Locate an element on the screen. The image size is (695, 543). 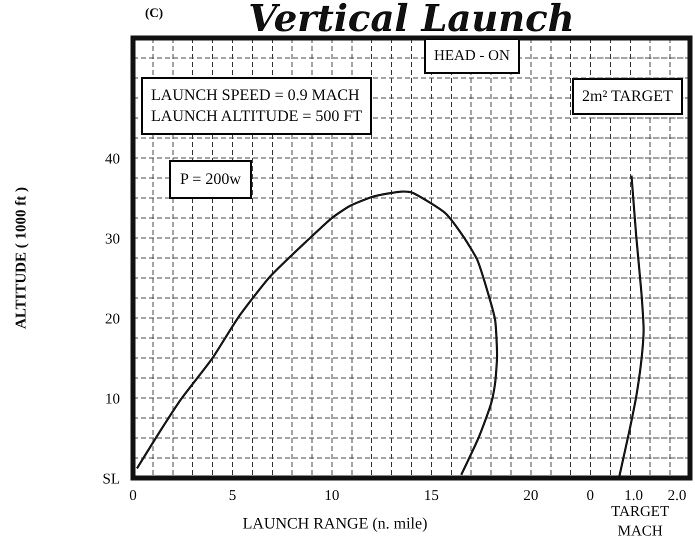
annotation: LAUNCH SPEED = 0.9 MACH LAUNCH ALTITUDE = 500 FT is located at coordinates (256, 106).